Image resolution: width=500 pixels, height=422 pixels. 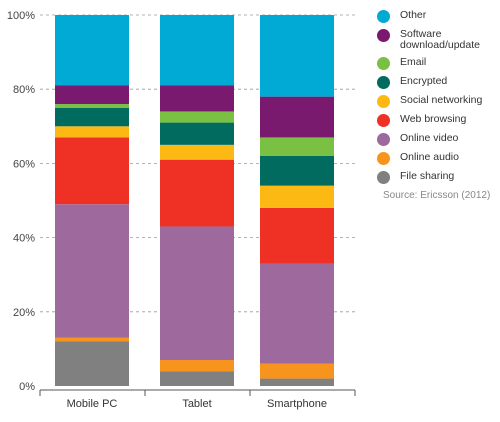 I want to click on legend-label: Software download/update, so click(x=440, y=39).